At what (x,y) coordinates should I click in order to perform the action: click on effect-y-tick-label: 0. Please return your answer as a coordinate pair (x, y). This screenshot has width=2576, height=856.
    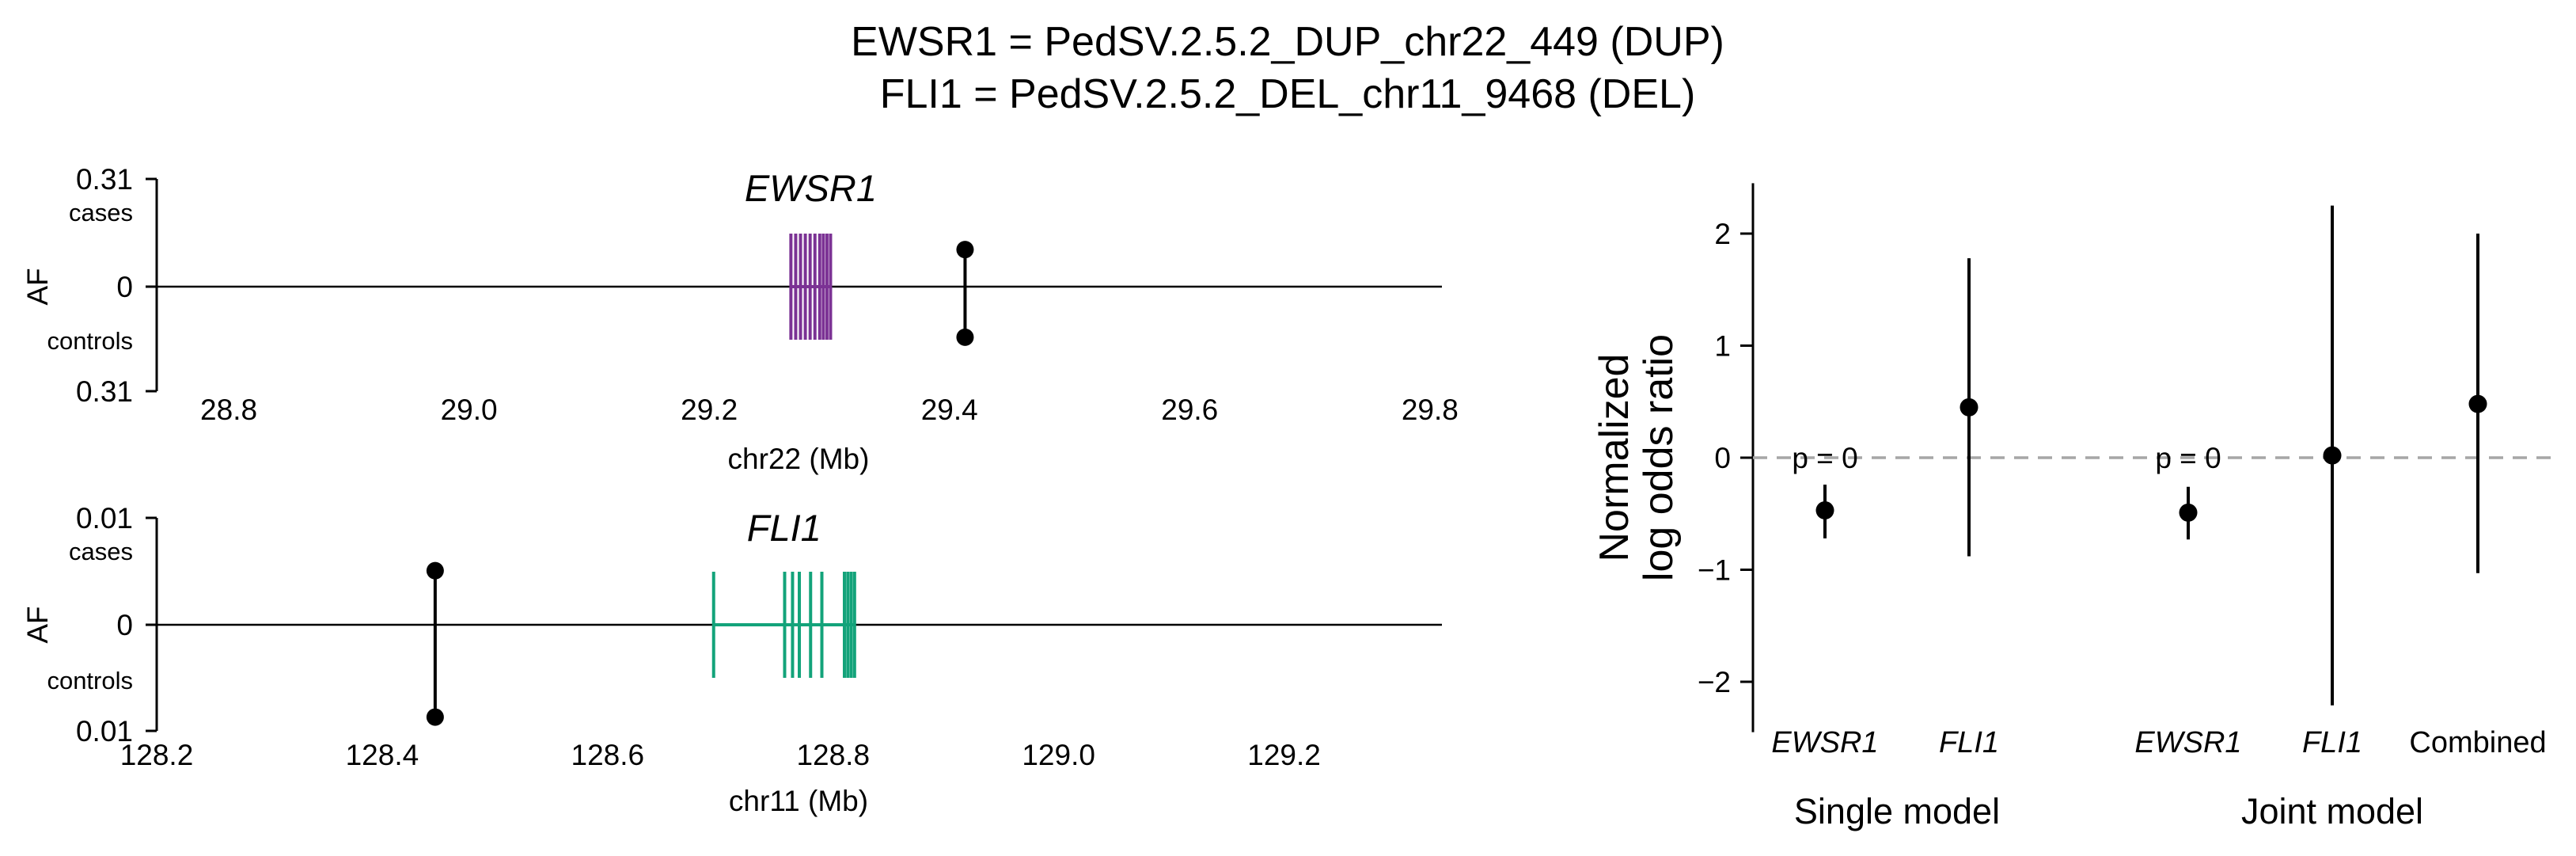
    Looking at the image, I should click on (1722, 458).